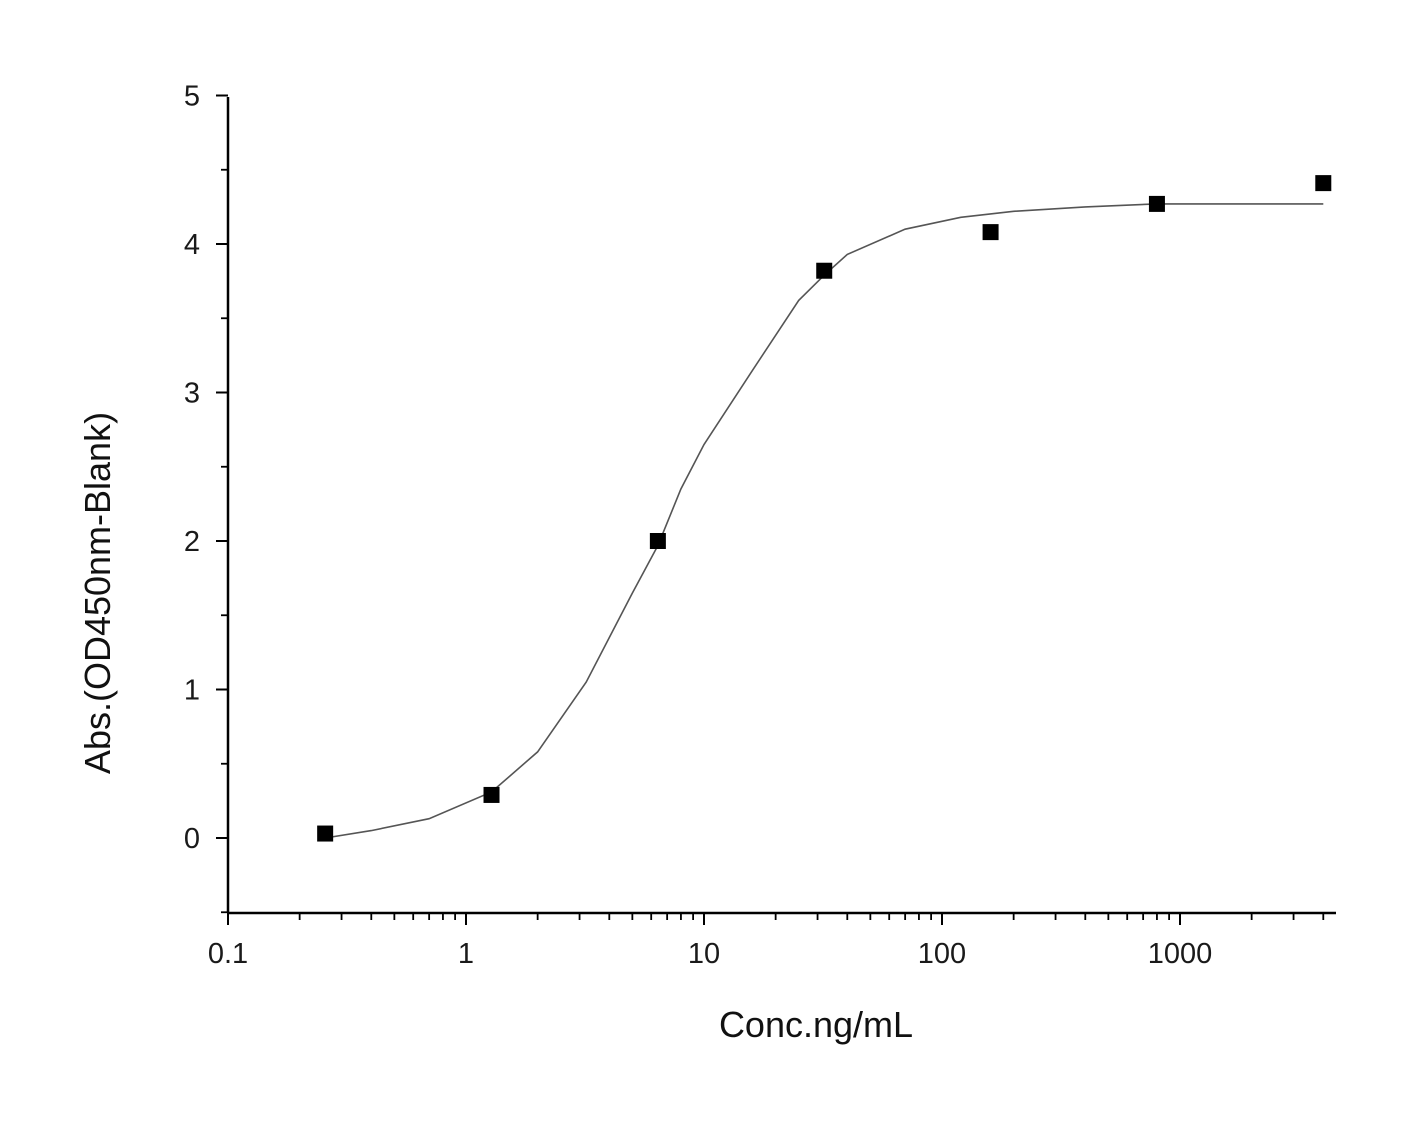 The image size is (1416, 1125). What do you see at coordinates (466, 954) in the screenshot?
I see `x-tick-label: 1` at bounding box center [466, 954].